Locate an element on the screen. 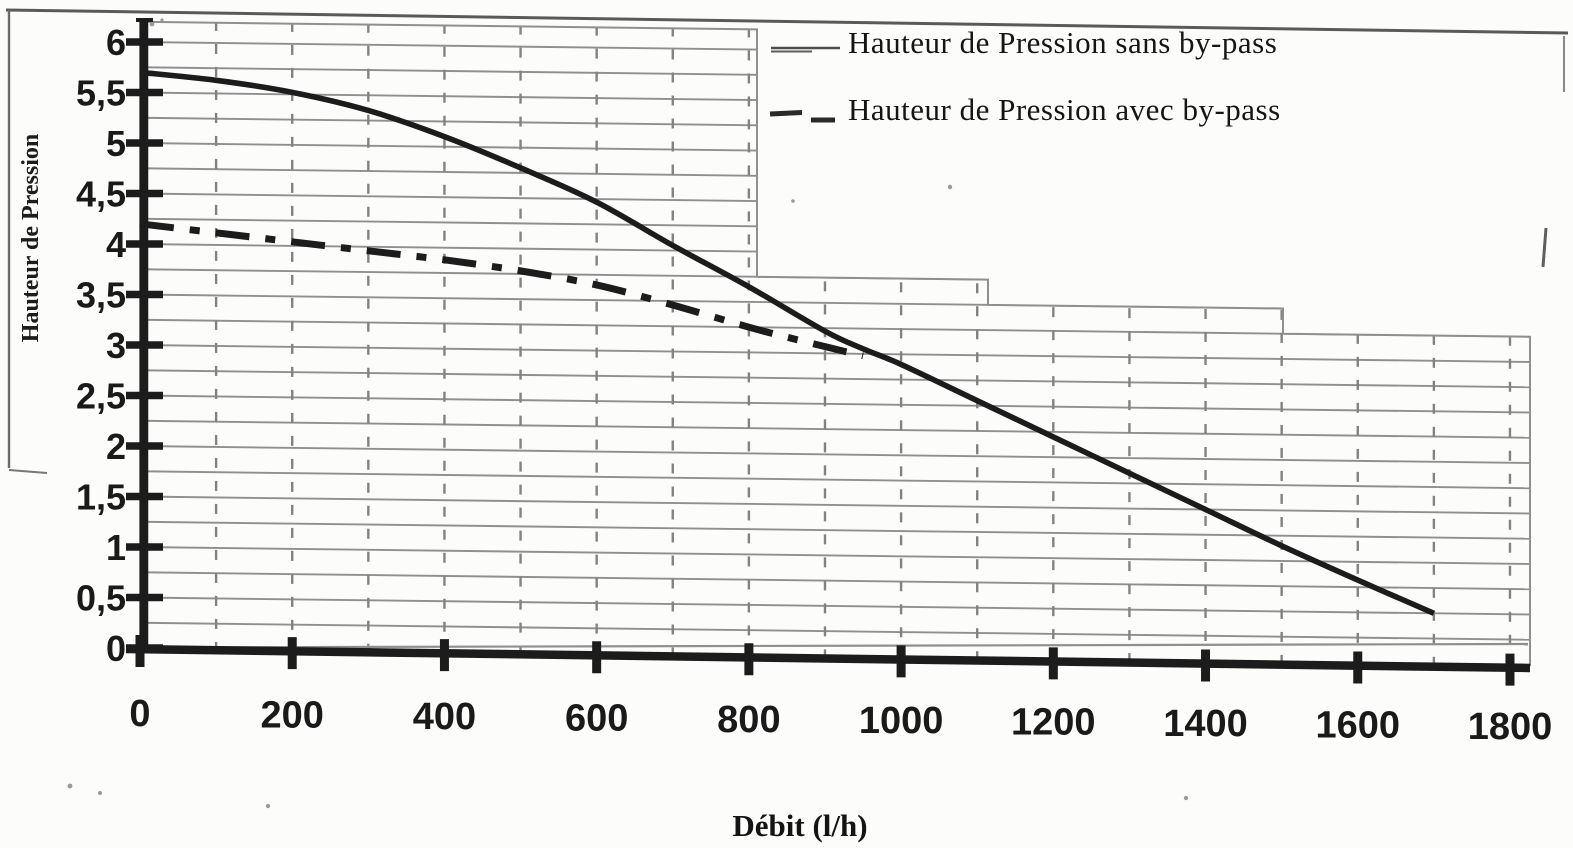 This screenshot has height=848, width=1573. y-axis-title: Hauteur de Pression is located at coordinates (31, 238).